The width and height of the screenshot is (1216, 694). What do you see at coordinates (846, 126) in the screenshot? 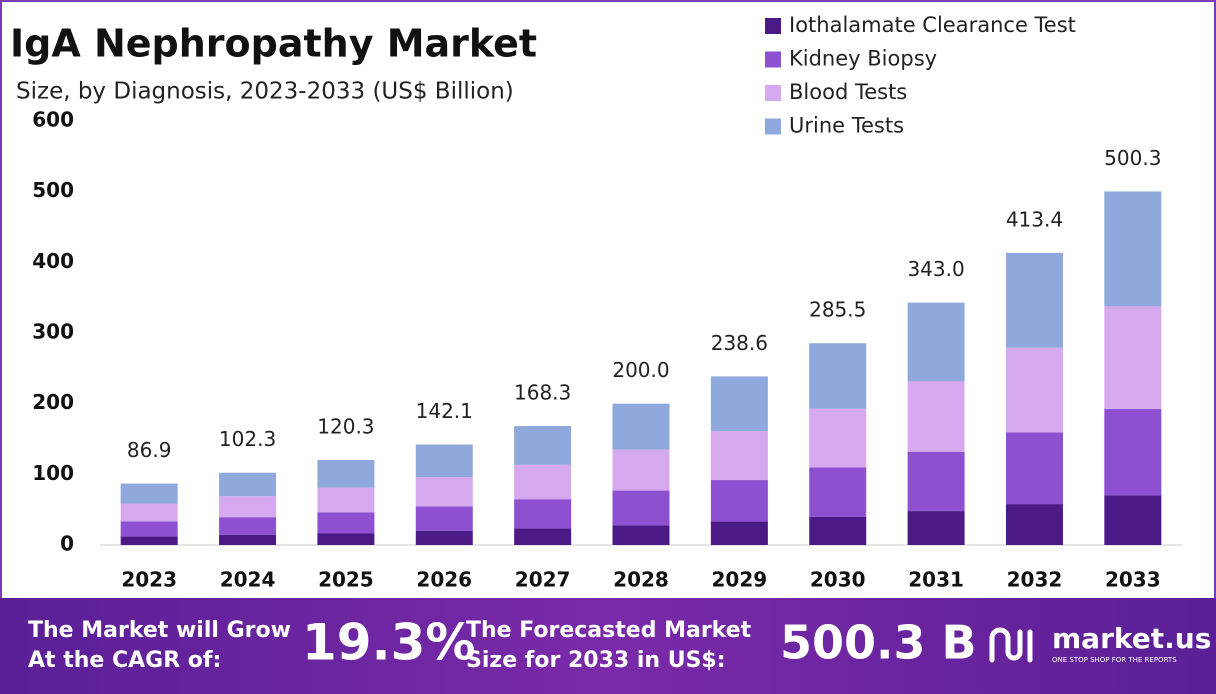
I see `legend-label: Urine Tests` at bounding box center [846, 126].